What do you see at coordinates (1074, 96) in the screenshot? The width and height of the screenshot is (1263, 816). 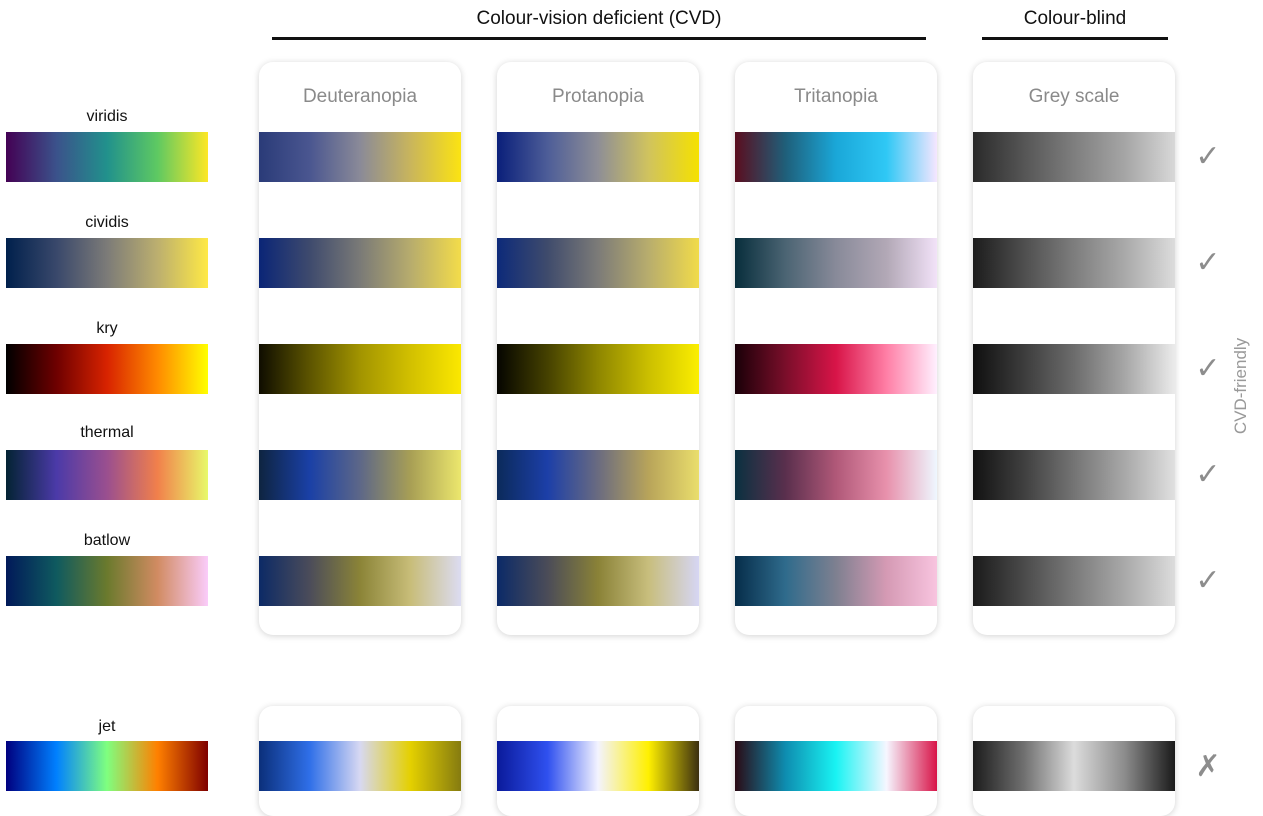 I see `column-title-grey-scale: Grey scale` at bounding box center [1074, 96].